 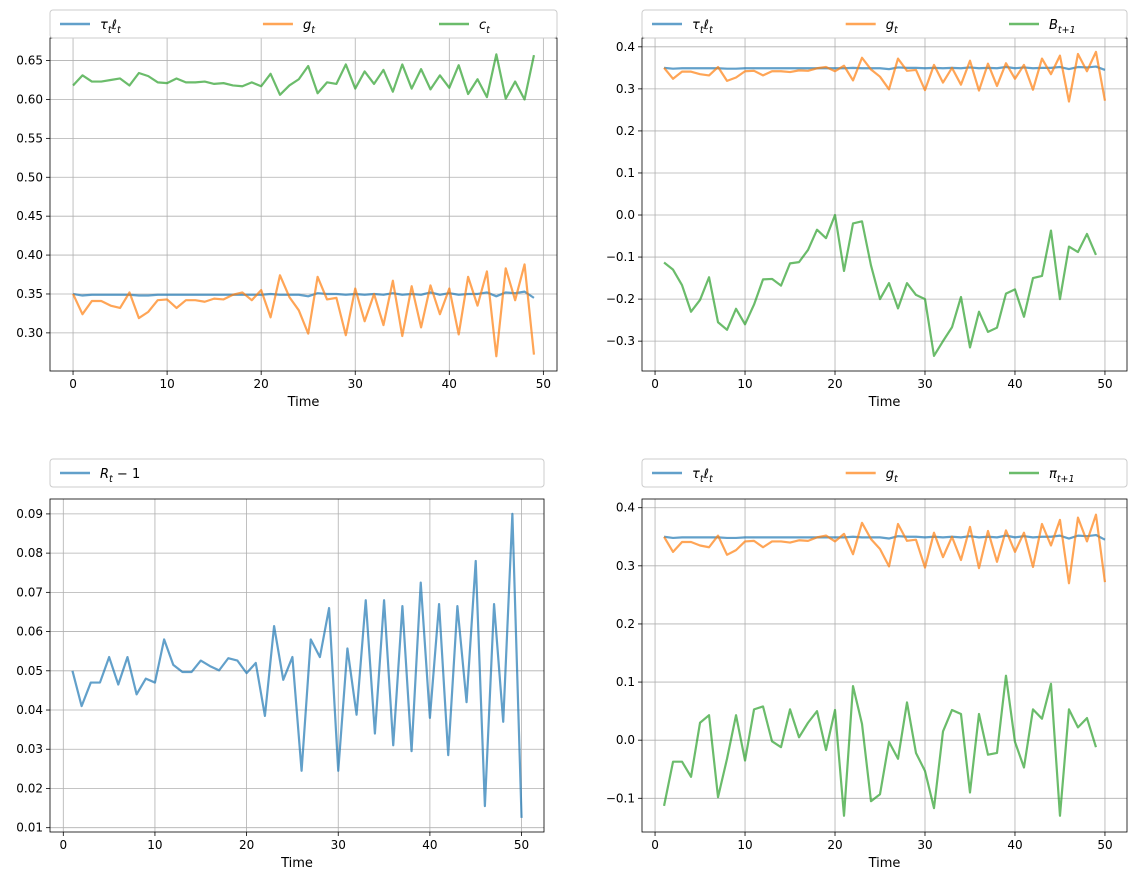 What do you see at coordinates (29, 177) in the screenshot?
I see `y-tick-label: 0.50` at bounding box center [29, 177].